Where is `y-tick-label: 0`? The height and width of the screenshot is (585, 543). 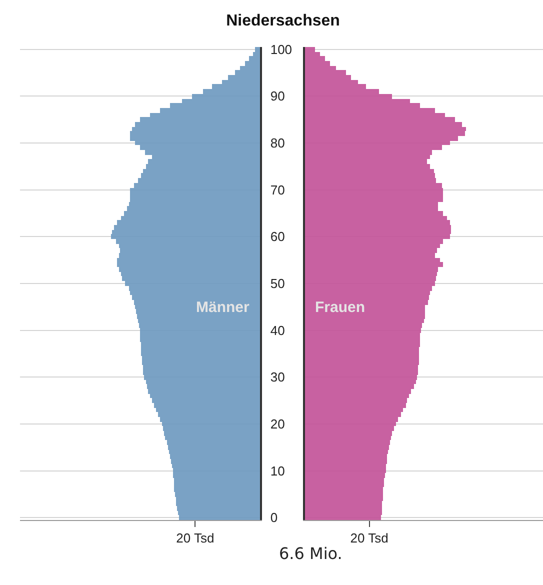 y-tick-label: 0 is located at coordinates (274, 518).